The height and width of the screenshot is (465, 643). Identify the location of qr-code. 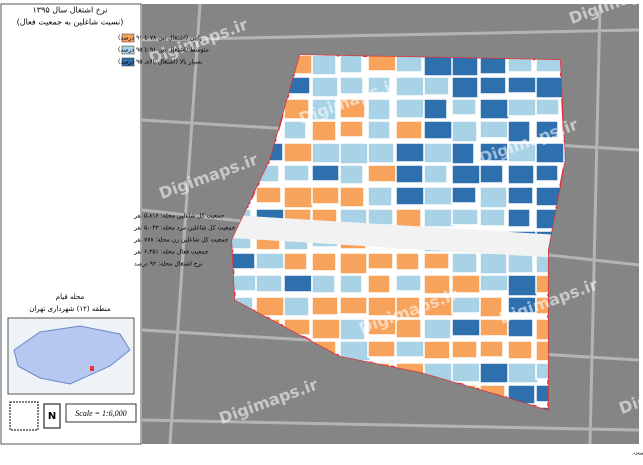
(24, 416).